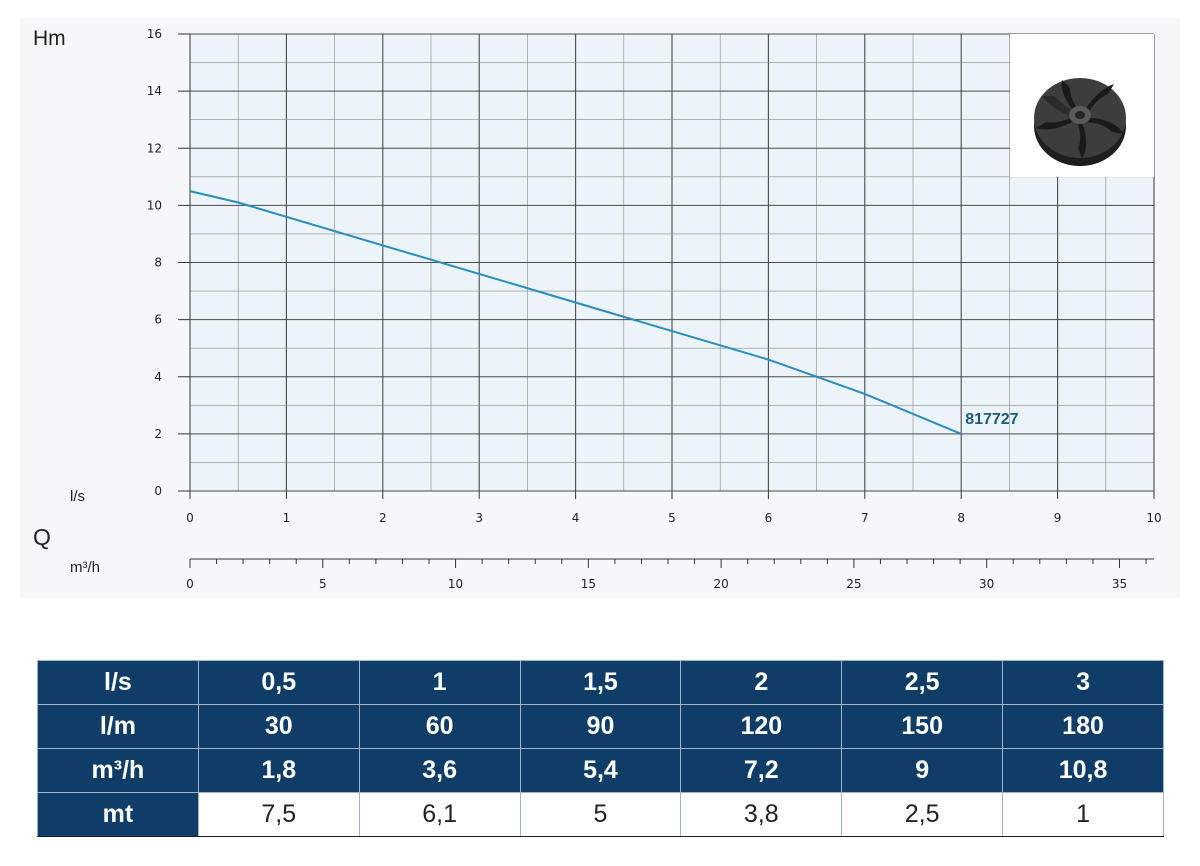 The width and height of the screenshot is (1200, 866). Describe the element at coordinates (278, 726) in the screenshot. I see `table-cell: 30` at that location.